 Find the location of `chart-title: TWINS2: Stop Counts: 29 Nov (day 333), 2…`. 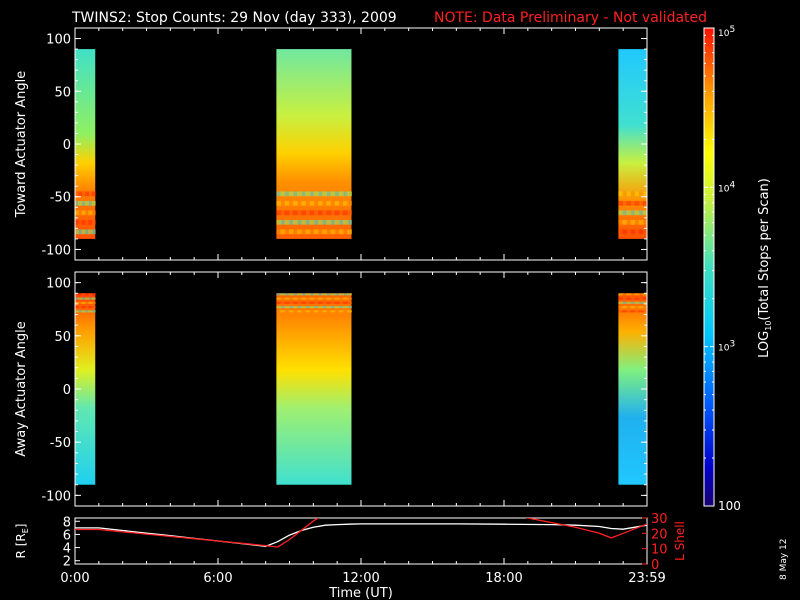

chart-title: TWINS2: Stop Counts: 29 Nov (day 333), 2… is located at coordinates (234, 18).